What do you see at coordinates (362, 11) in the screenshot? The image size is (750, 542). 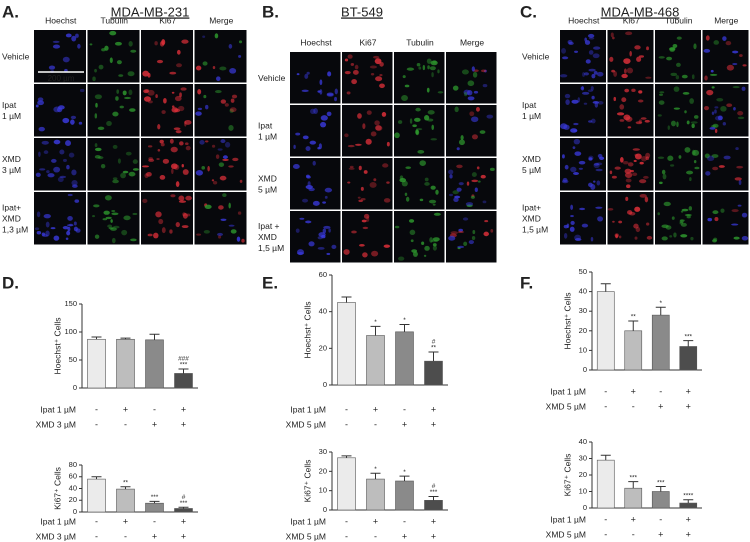 I see `panel-title: BT-549` at bounding box center [362, 11].